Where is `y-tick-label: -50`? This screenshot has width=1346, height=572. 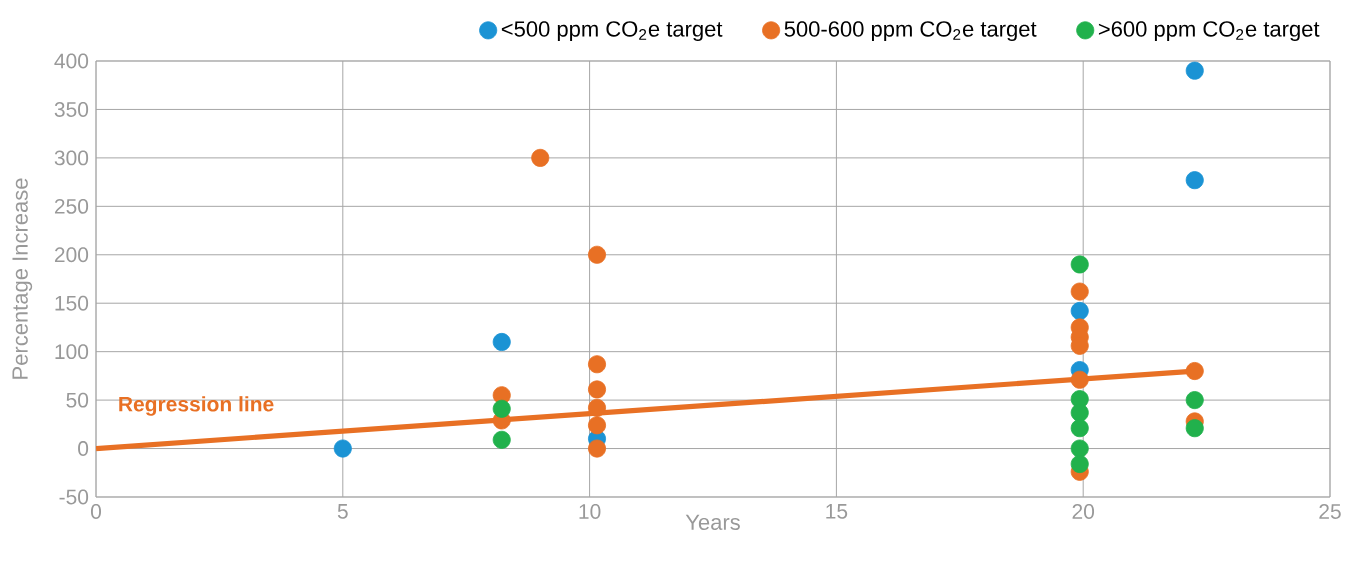 y-tick-label: -50 is located at coordinates (74, 497).